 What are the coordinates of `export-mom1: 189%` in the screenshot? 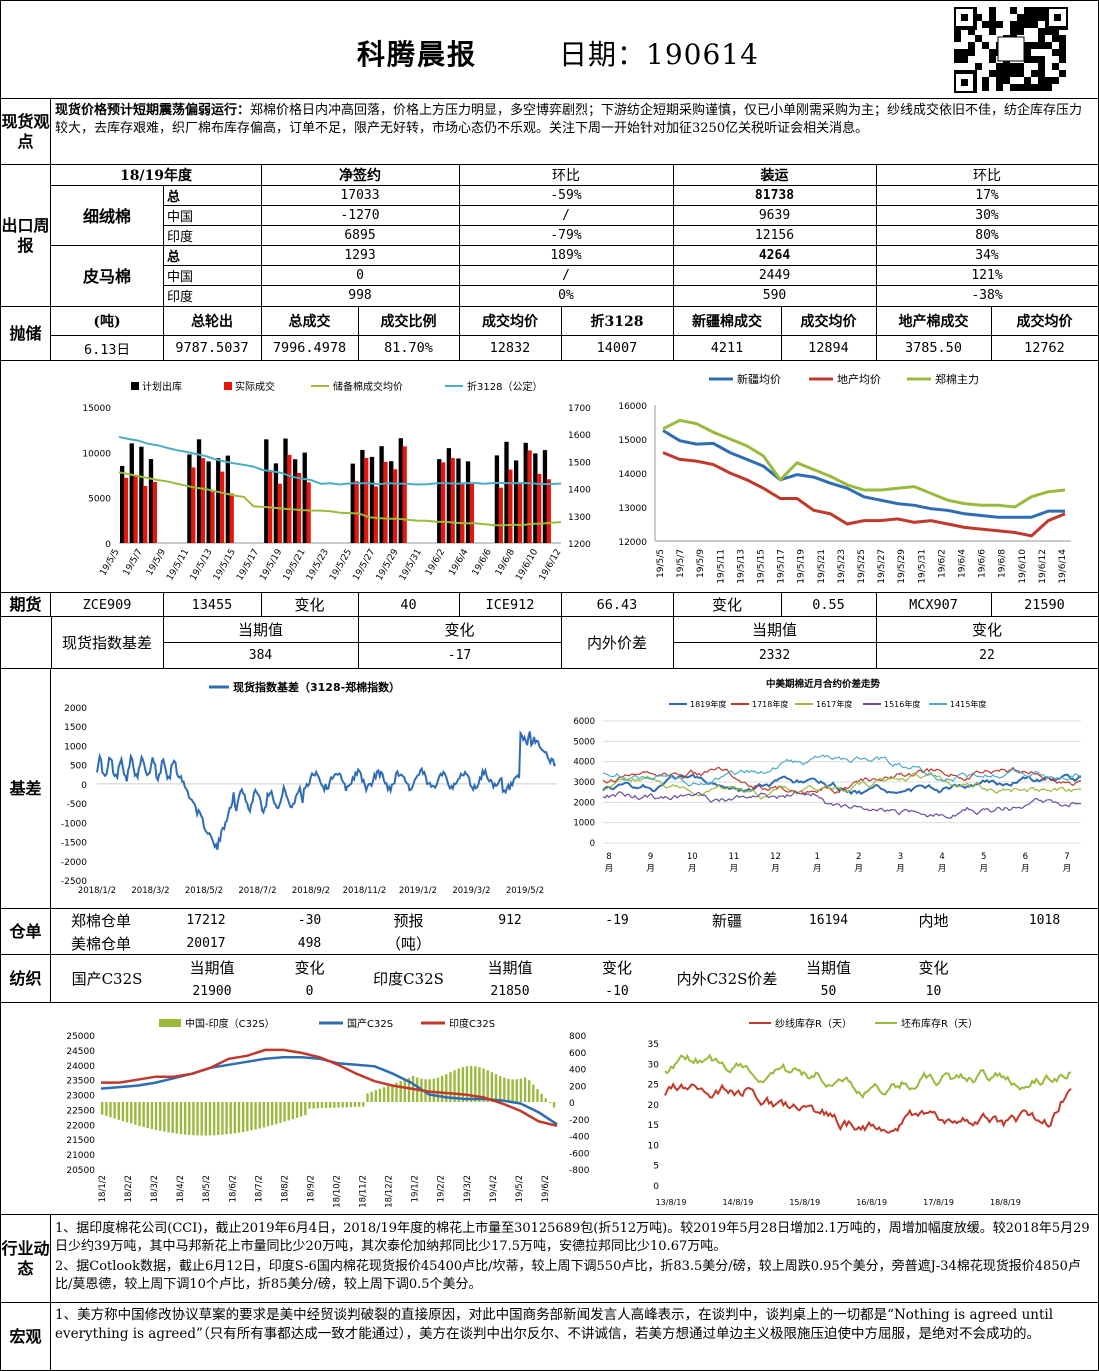 It's located at (566, 255).